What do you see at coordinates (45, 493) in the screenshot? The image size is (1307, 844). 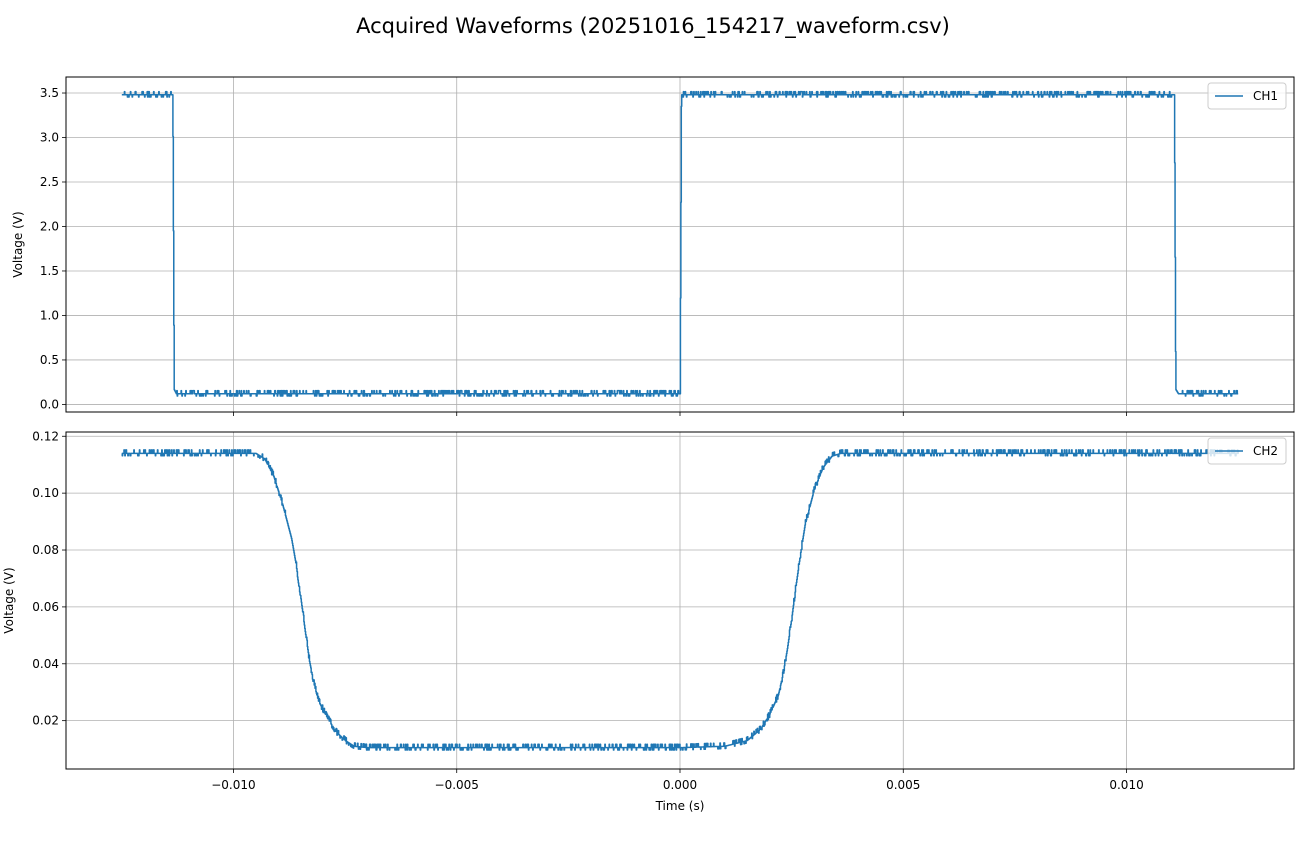 I see `ch2-y-tick-label: 0.10` at bounding box center [45, 493].